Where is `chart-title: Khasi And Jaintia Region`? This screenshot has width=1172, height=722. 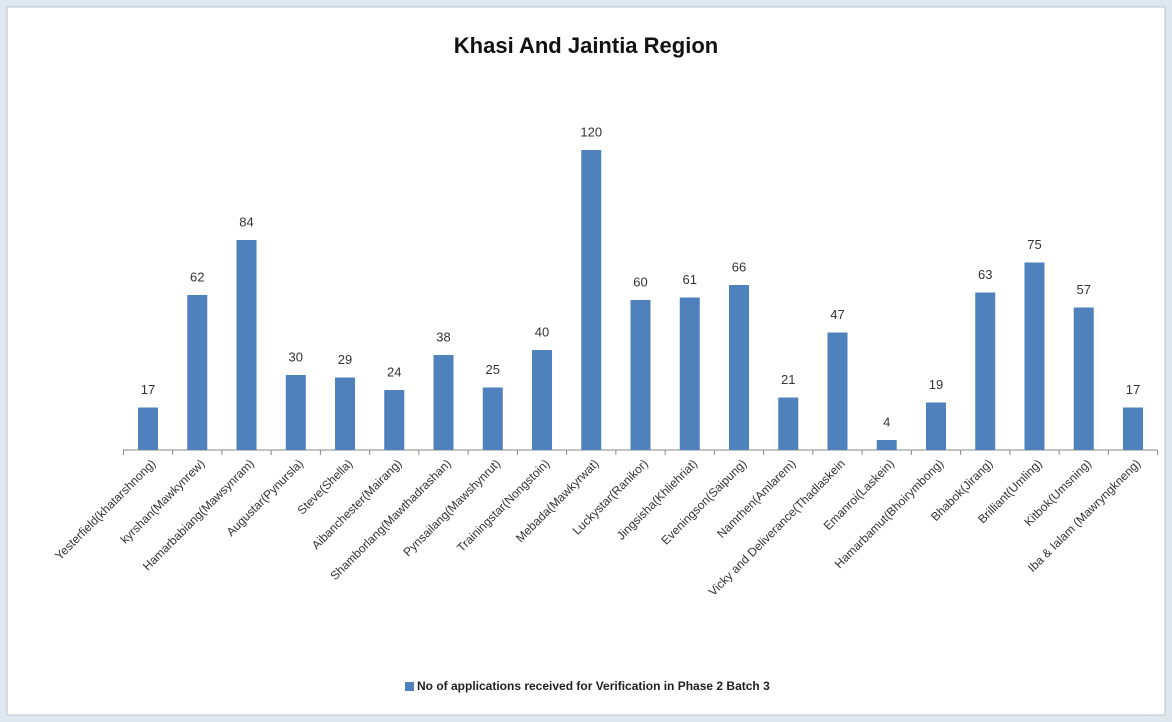 chart-title: Khasi And Jaintia Region is located at coordinates (586, 45).